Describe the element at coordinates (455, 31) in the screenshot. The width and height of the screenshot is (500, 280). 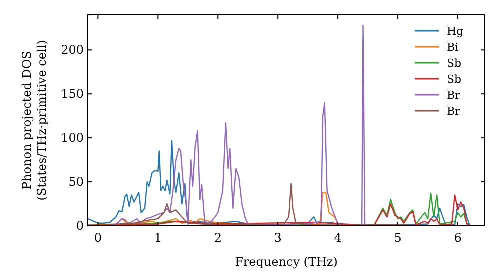
I see `legend-label: Hg` at that location.